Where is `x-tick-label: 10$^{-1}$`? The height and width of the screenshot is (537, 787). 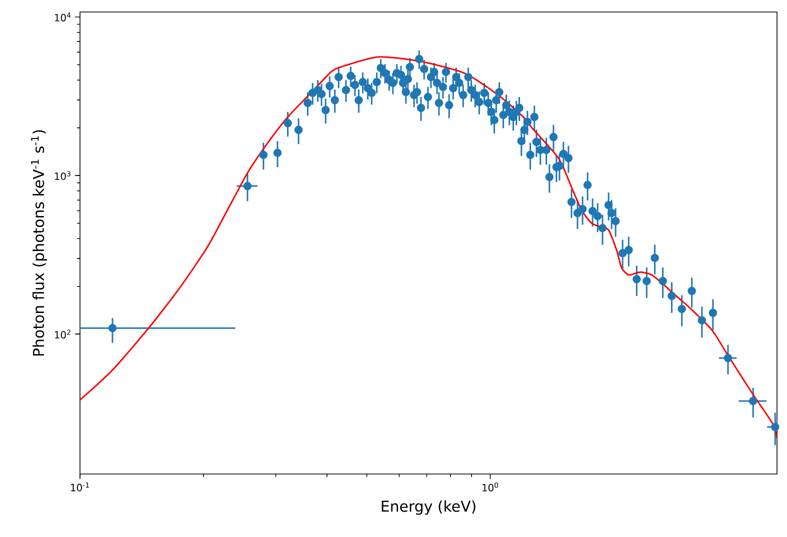
x-tick-label: 10$^{-1}$ is located at coordinates (80, 487).